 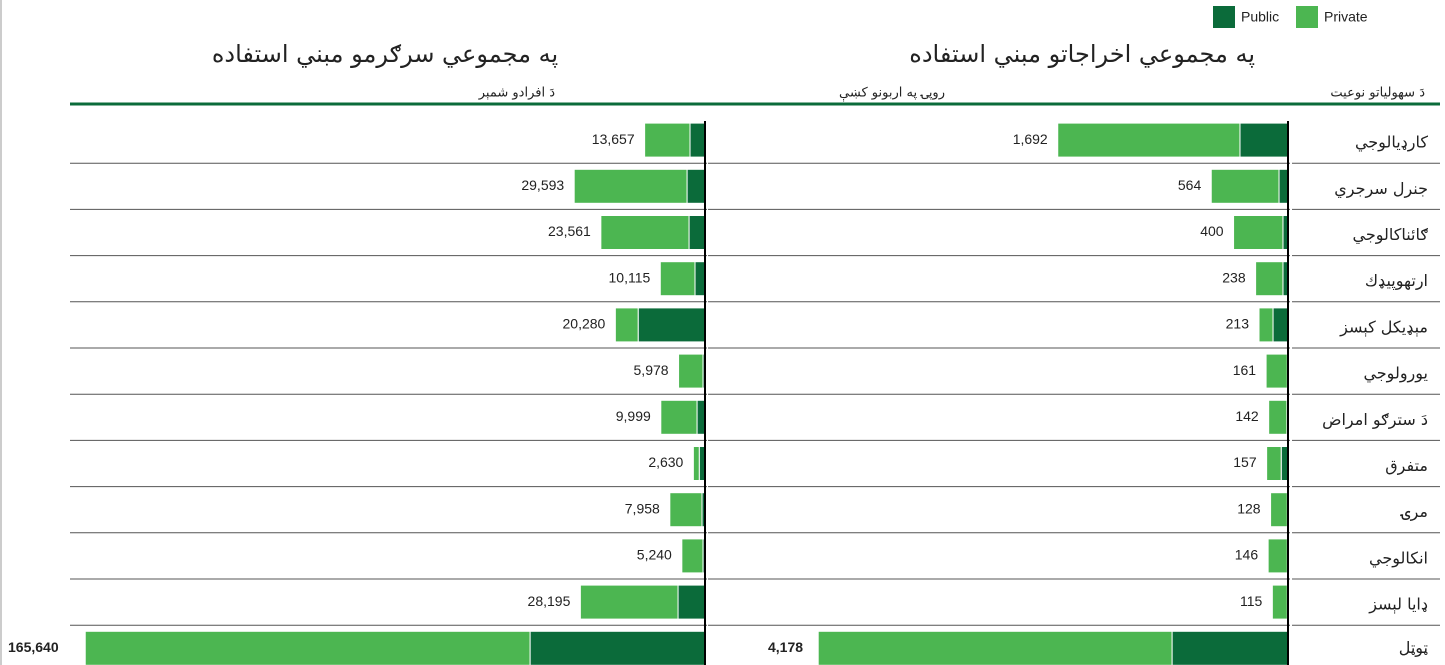 I want to click on value-label: 400, so click(x=1212, y=231).